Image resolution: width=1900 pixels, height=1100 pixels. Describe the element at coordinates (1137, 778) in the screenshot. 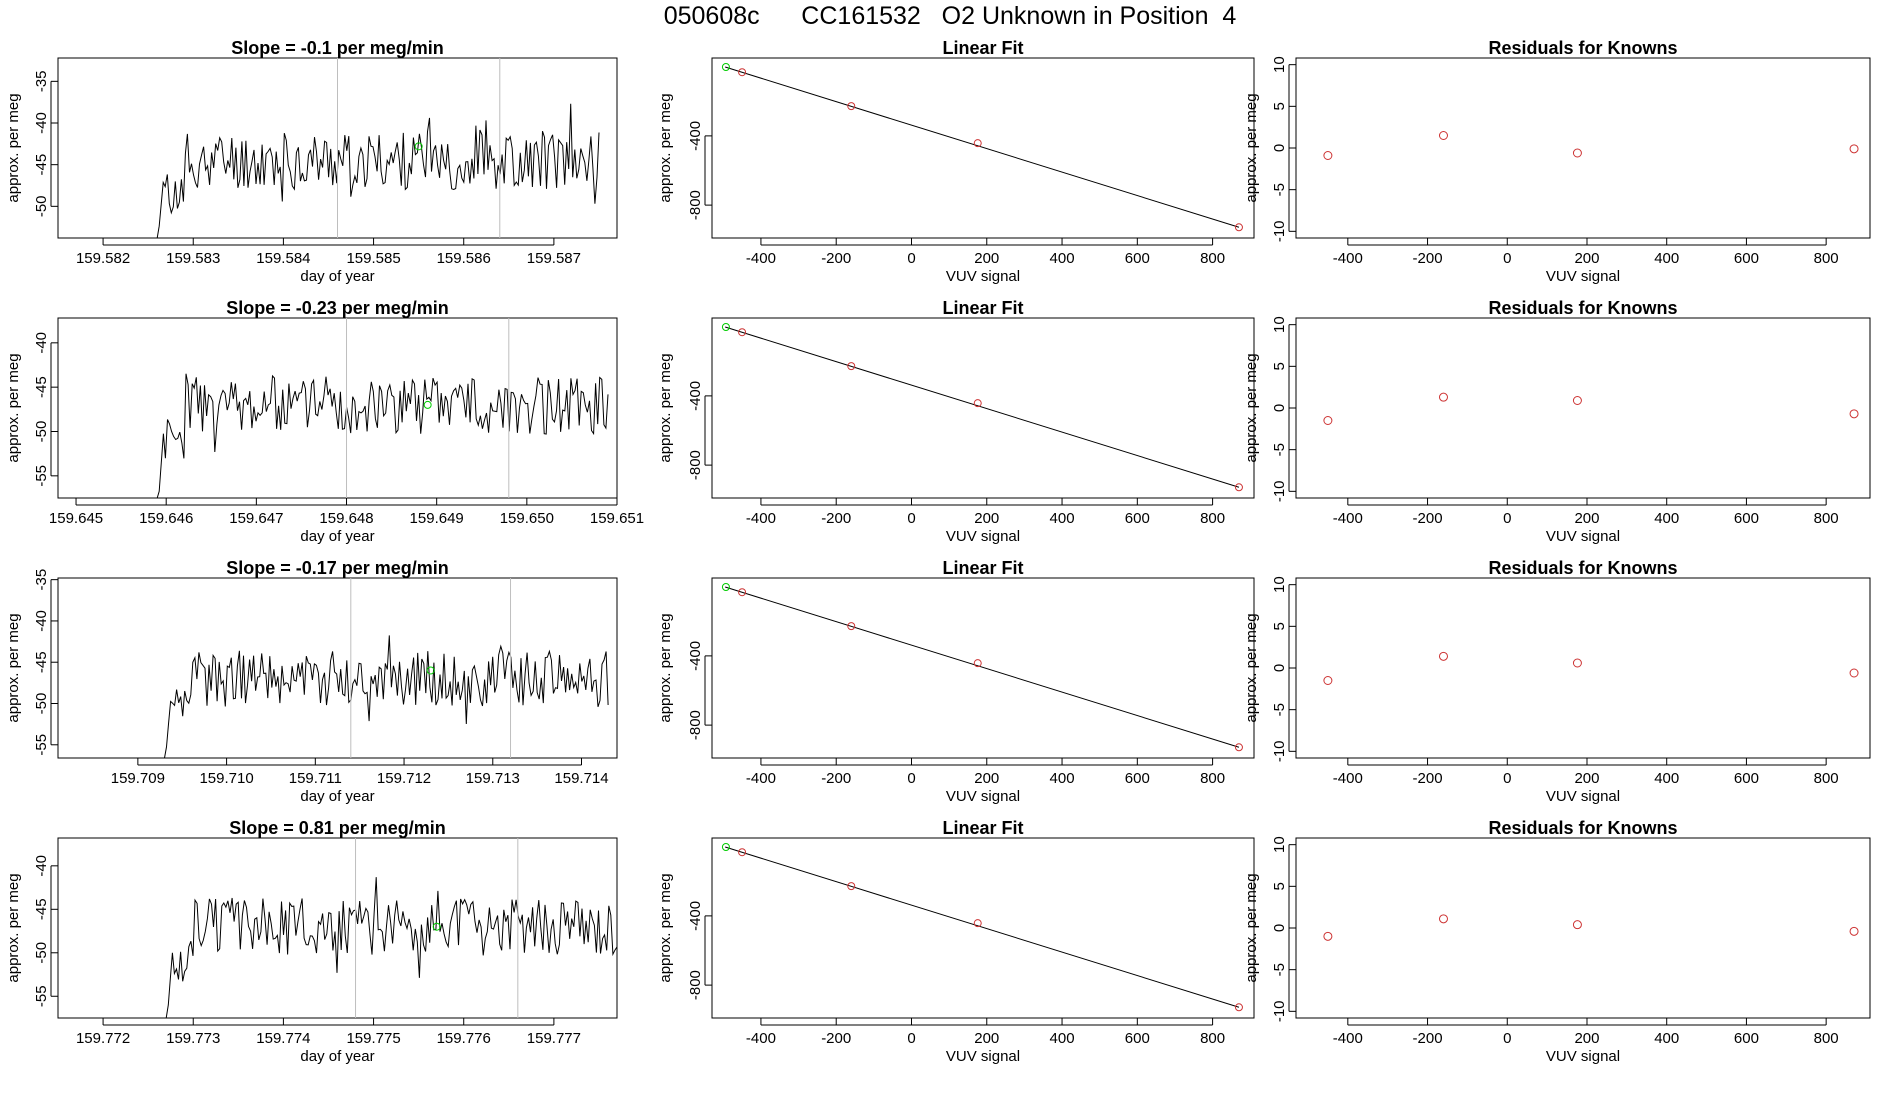

I see `fit-2-xtick-label: 600` at that location.